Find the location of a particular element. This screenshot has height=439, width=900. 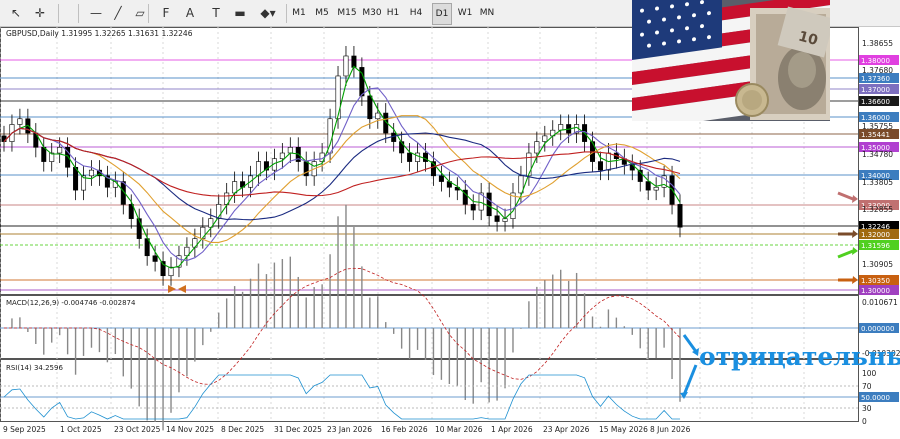

time-axis-label: 8 Dec 2025 is located at coordinates (242, 429).